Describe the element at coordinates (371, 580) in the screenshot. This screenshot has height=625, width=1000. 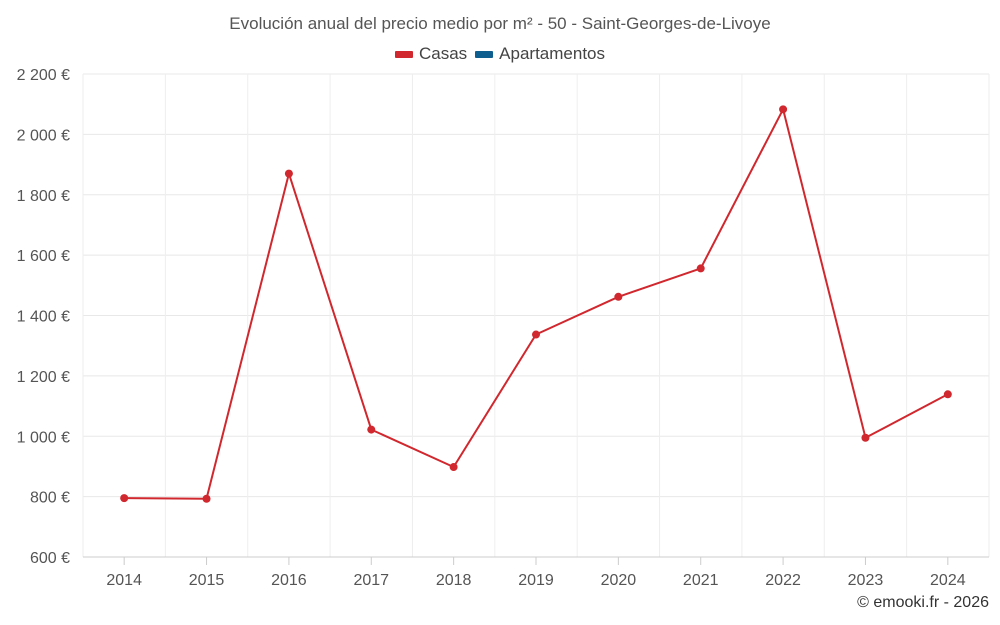
I see `x-tick-label: 2017` at that location.